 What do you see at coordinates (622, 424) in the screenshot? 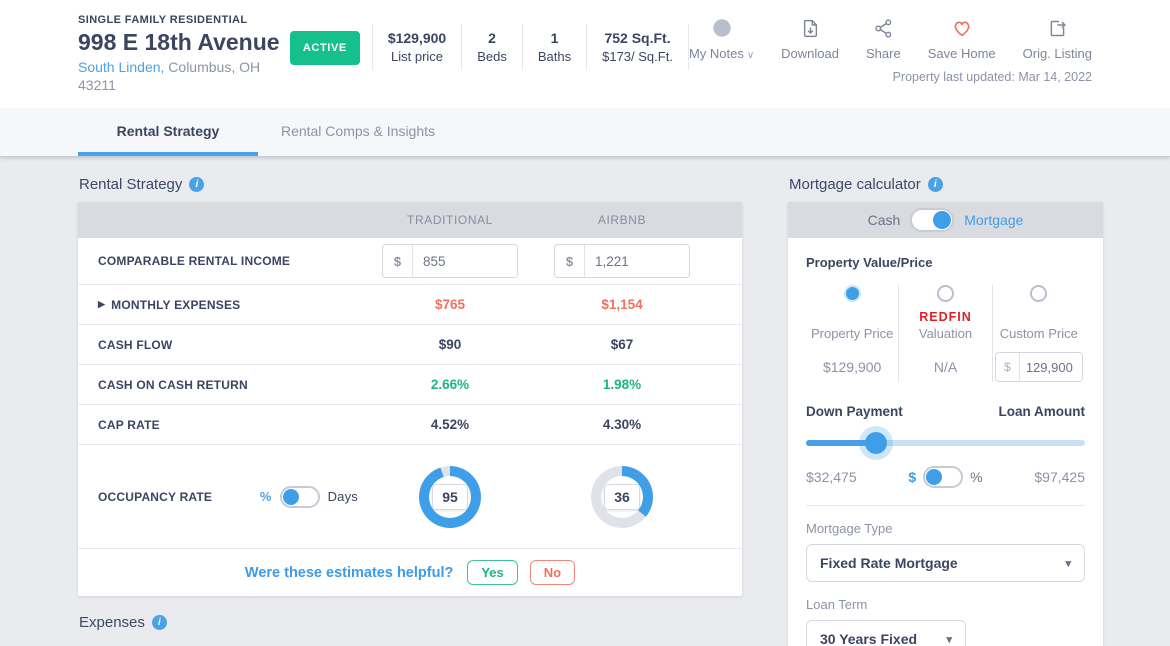
I see `cap-rate-airbnb: 4.30%` at bounding box center [622, 424].